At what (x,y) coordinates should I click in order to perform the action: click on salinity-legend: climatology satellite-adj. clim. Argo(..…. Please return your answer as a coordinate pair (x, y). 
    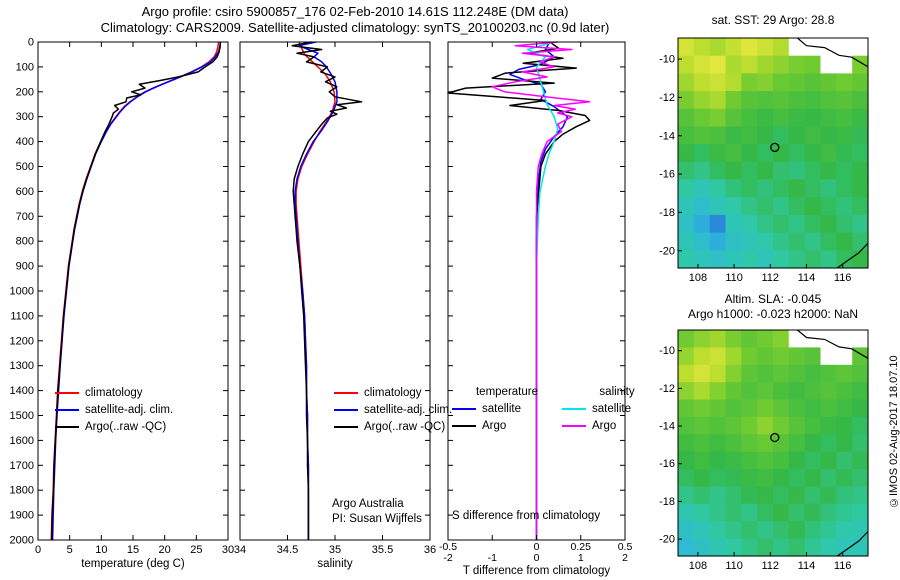
    Looking at the image, I should click on (393, 409).